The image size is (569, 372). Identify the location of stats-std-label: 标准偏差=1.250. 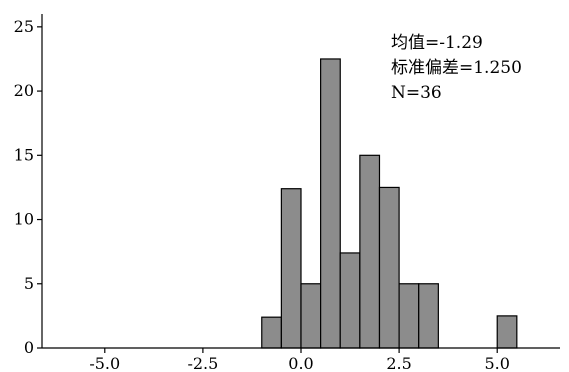
(456, 68).